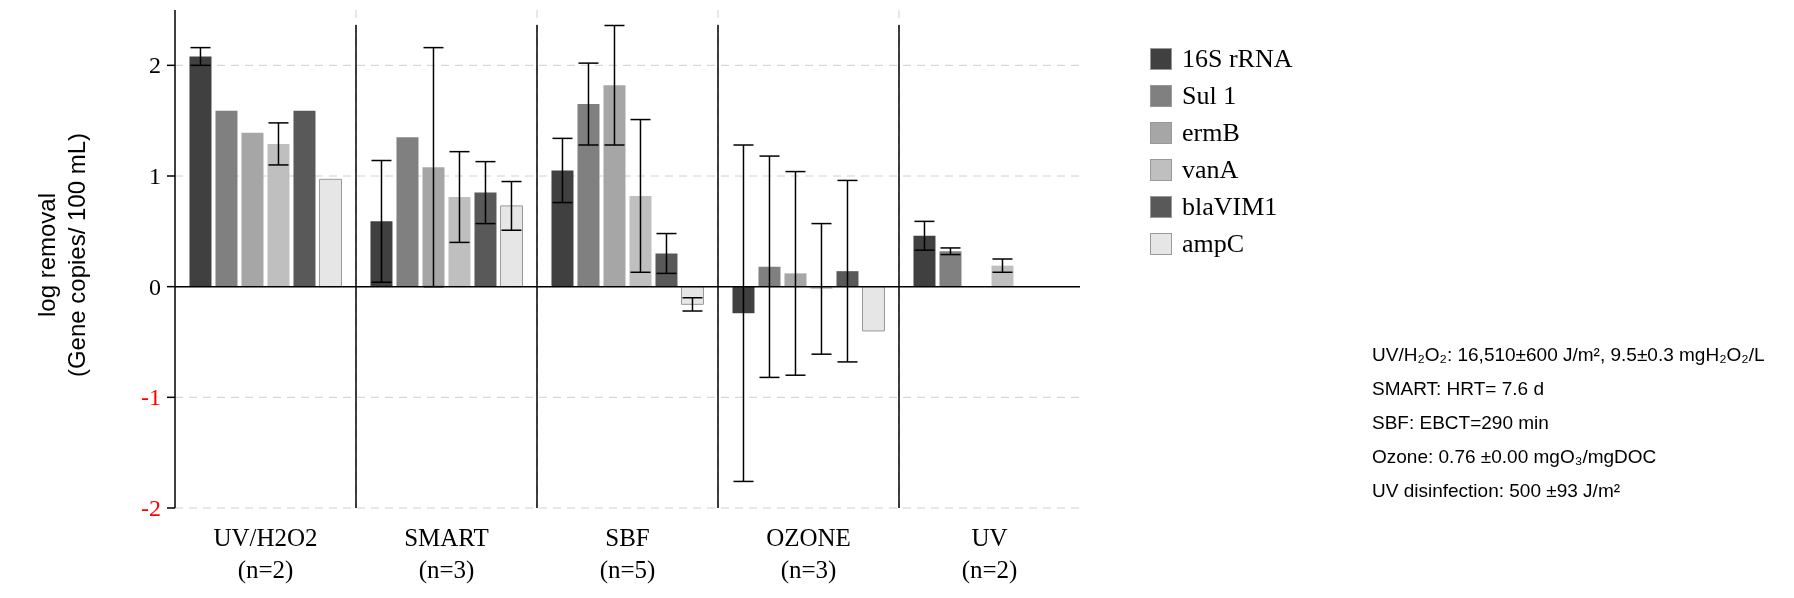 The height and width of the screenshot is (598, 1794). Describe the element at coordinates (627, 554) in the screenshot. I see `x-tick-label: SBF (n=5)` at that location.